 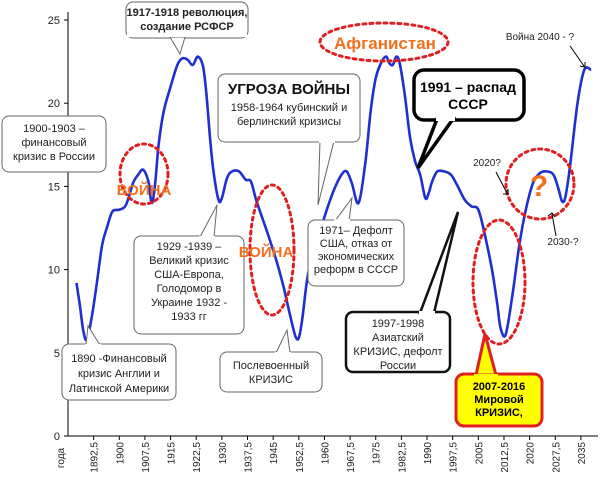 I want to click on callout-1929-text: 1933 гг, so click(x=189, y=317).